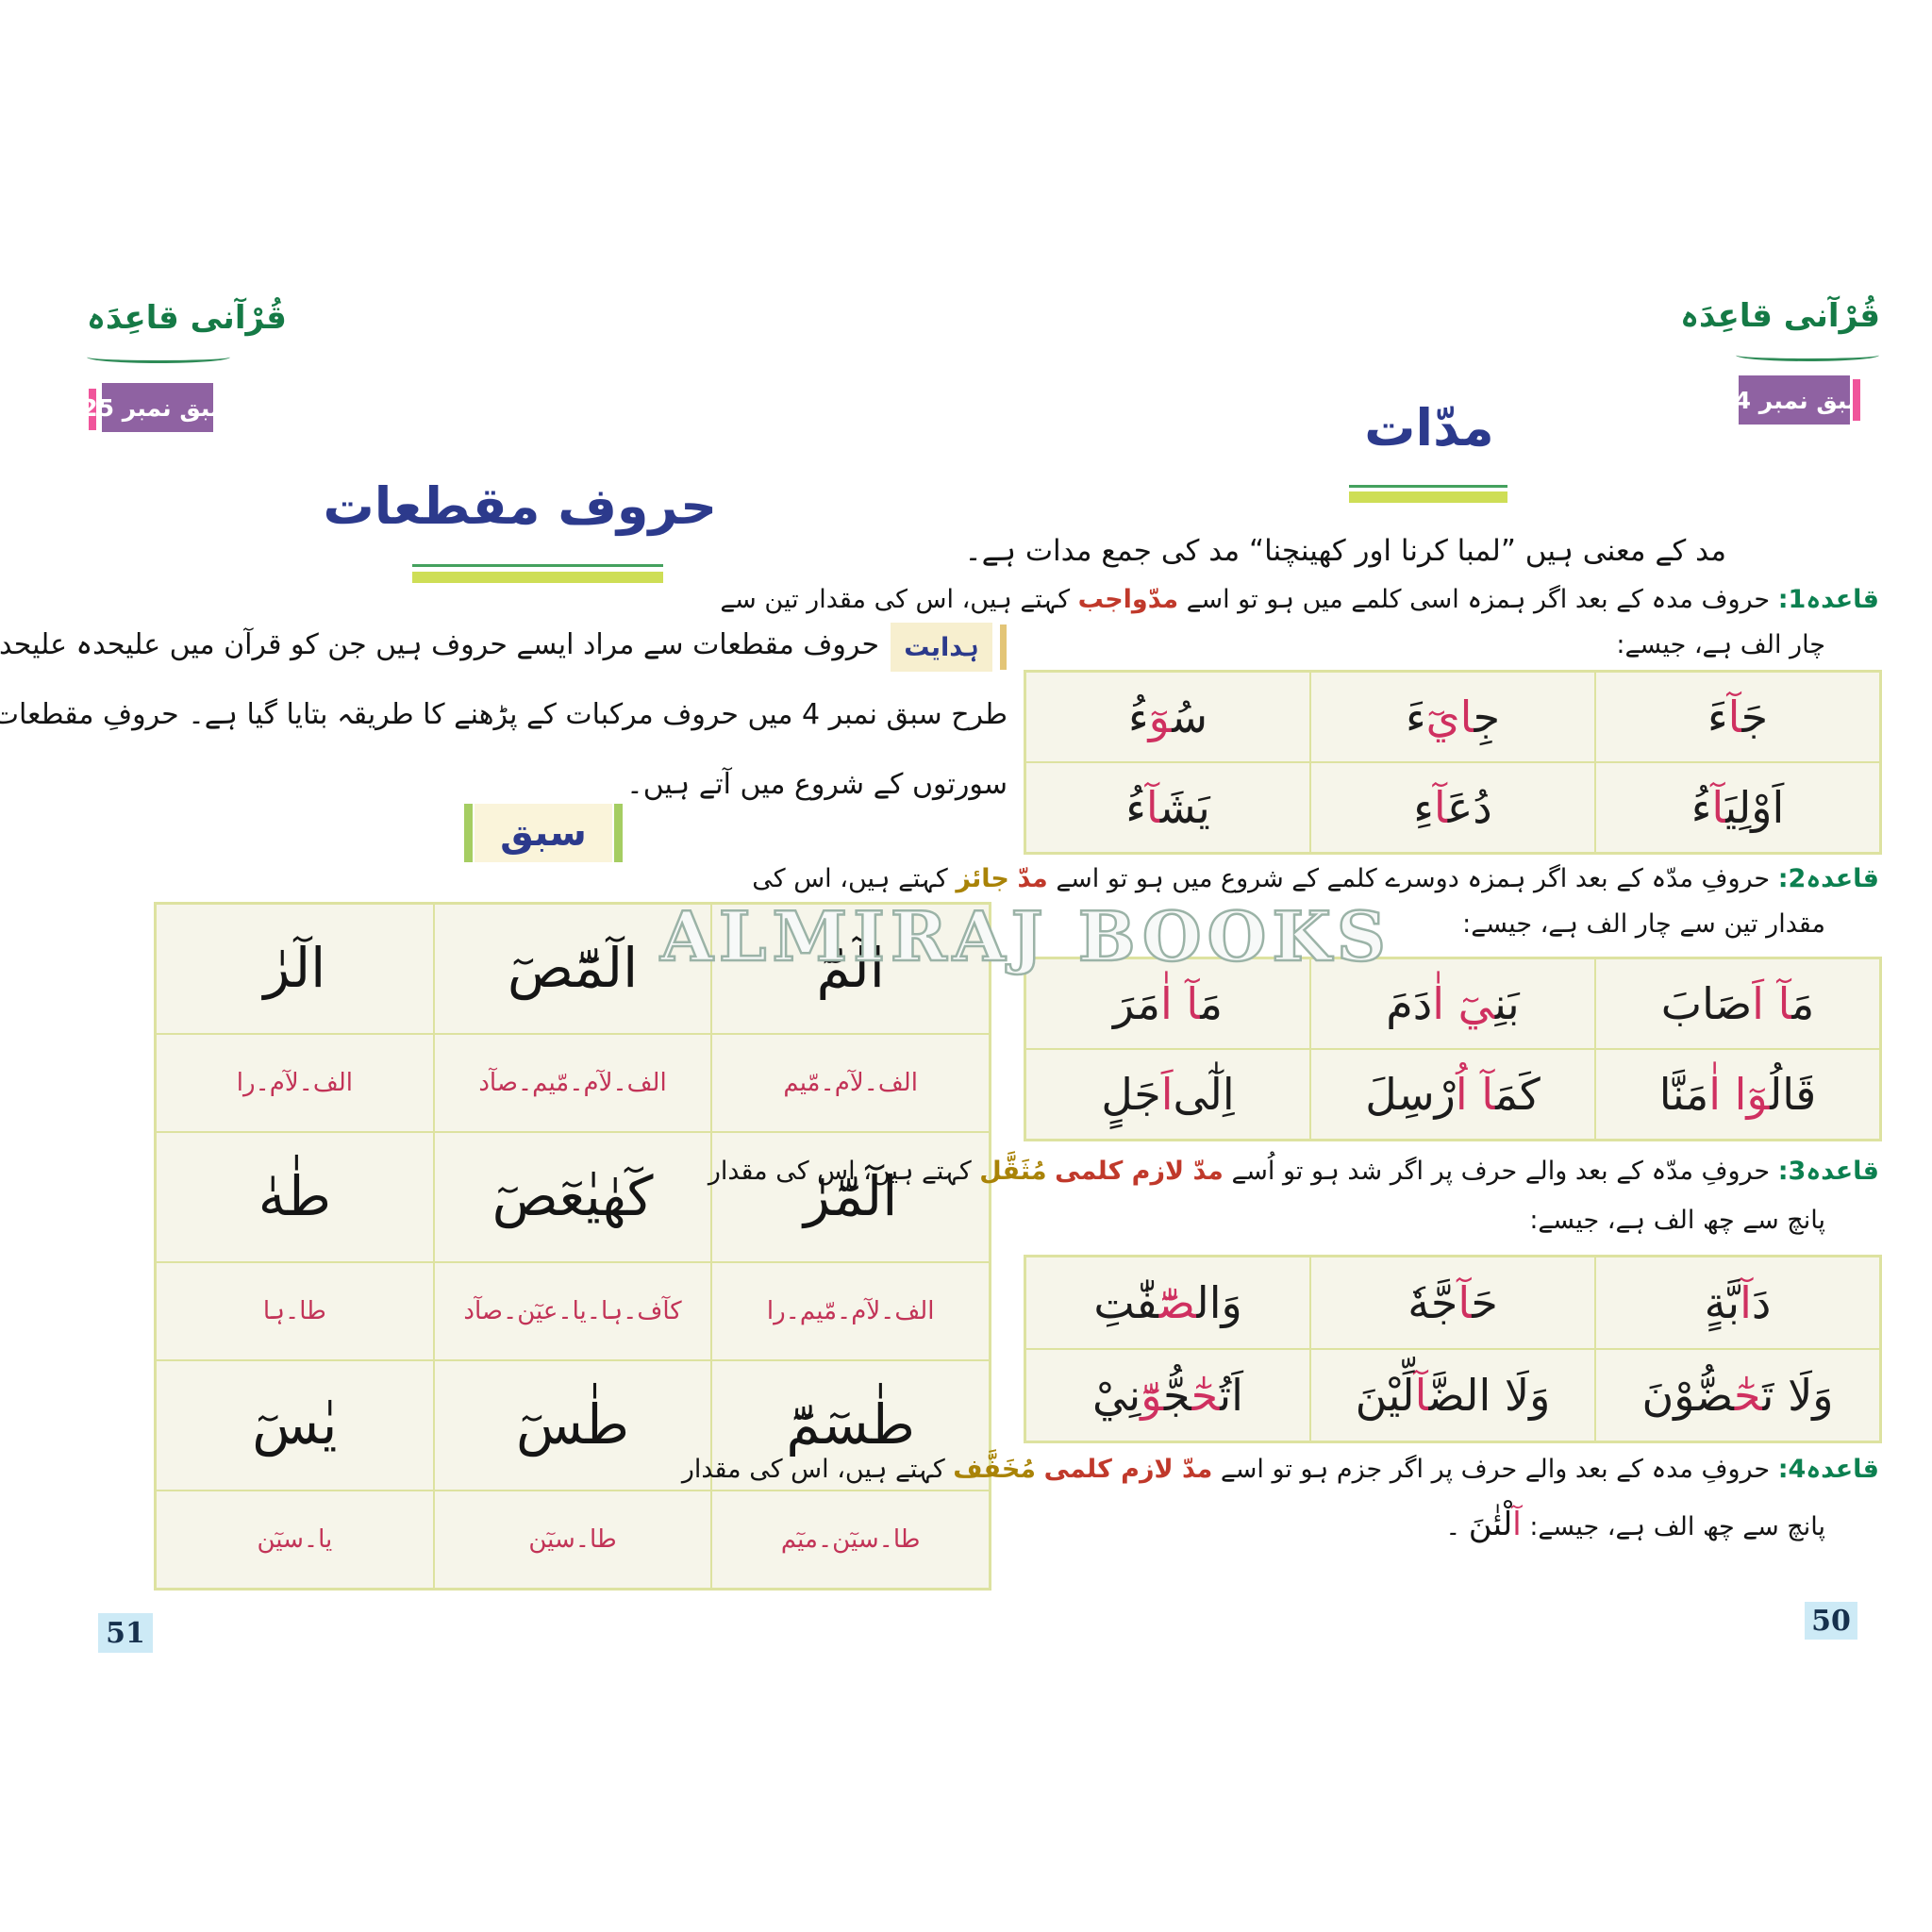 The image size is (1932, 1932). I want to click on rule-2-text-after: کہتے ہیں، اس کی, so click(850, 878).